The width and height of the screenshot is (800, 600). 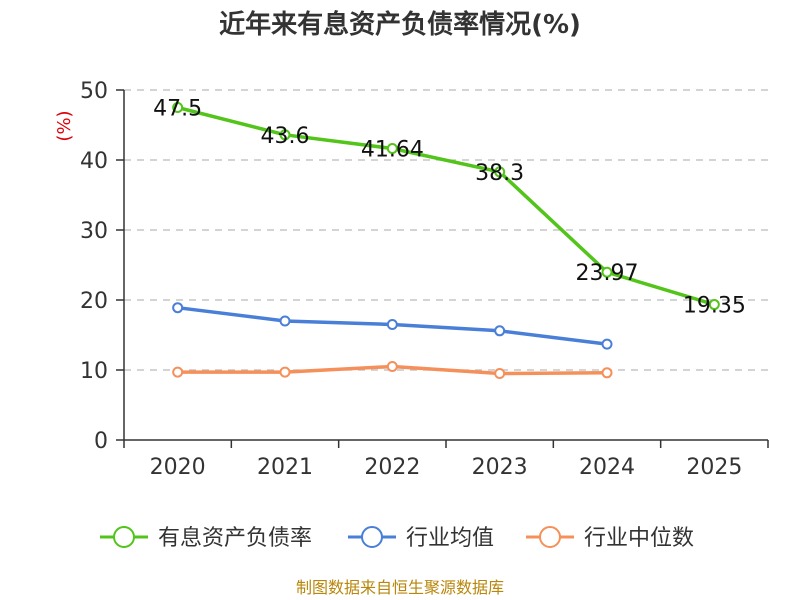 I want to click on y-tick-label-20: 20, so click(x=94, y=301).